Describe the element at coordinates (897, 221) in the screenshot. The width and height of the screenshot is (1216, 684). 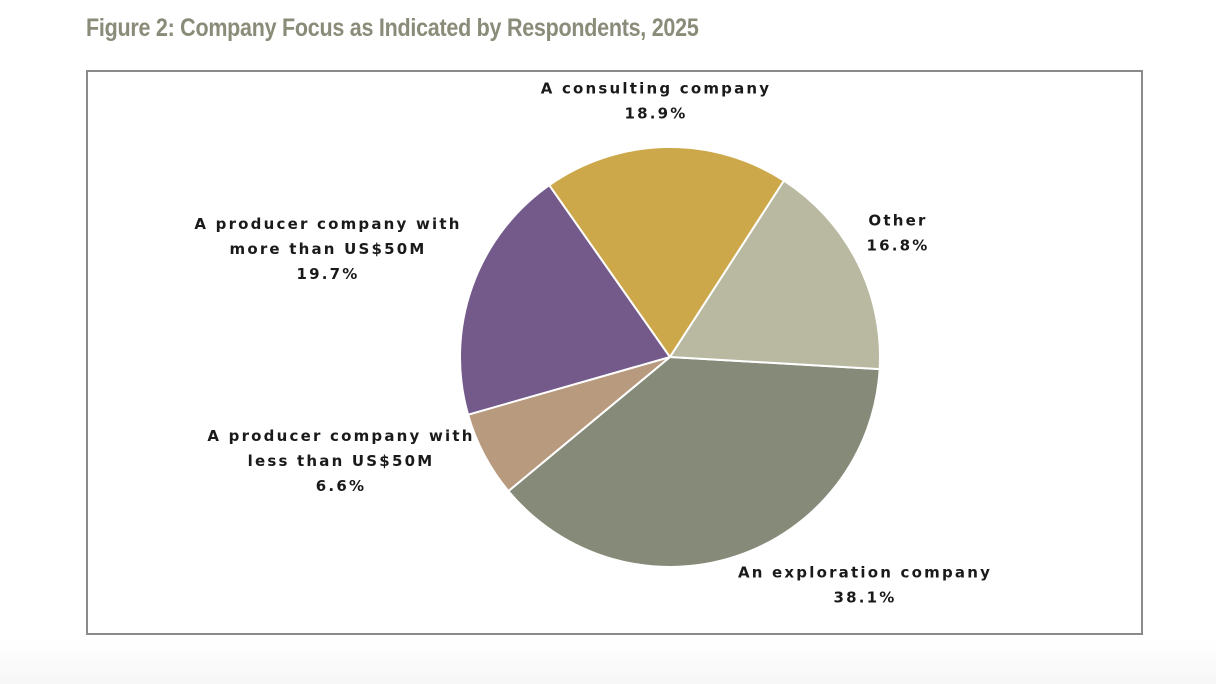
I see `slice-category-label: Other` at that location.